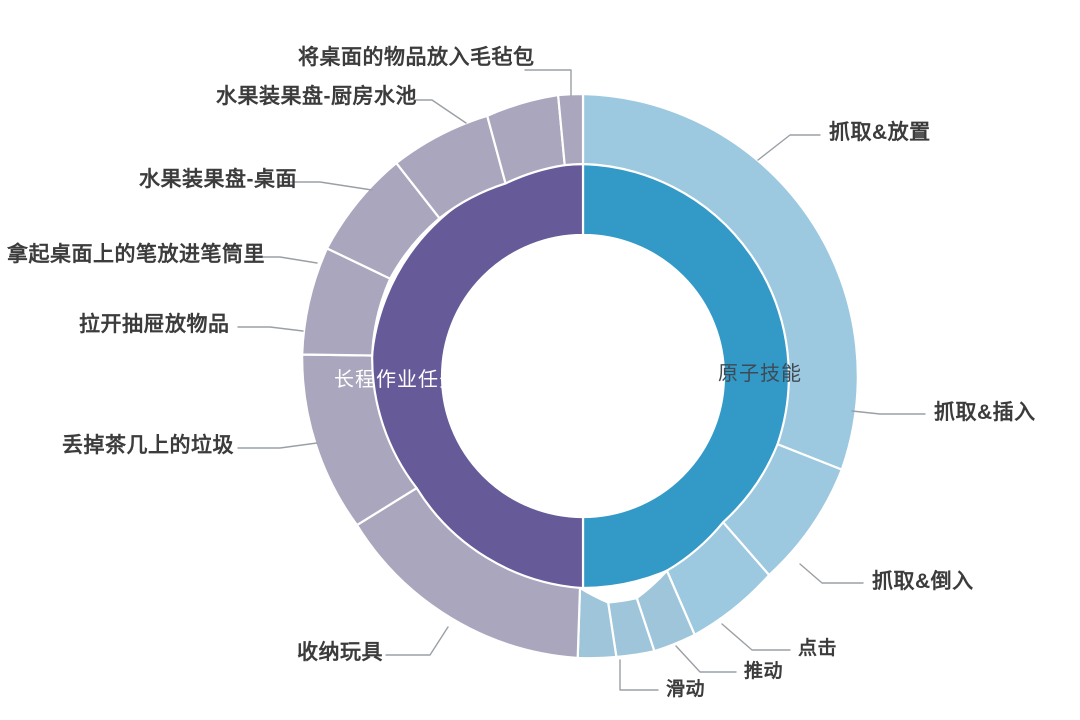  I want to click on label-slide: 滑动, so click(686, 689).